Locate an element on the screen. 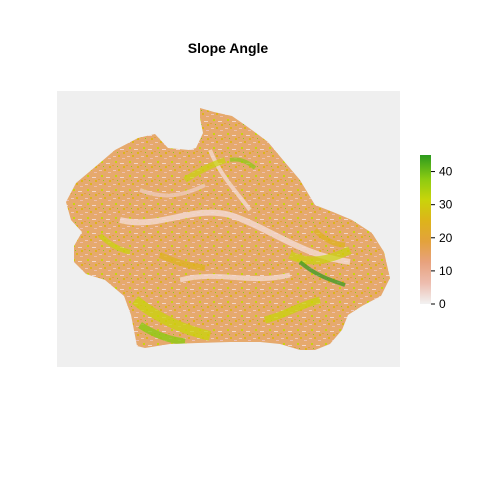  legend-ticks: 0 10 20 30 40 is located at coordinates (442, 238).